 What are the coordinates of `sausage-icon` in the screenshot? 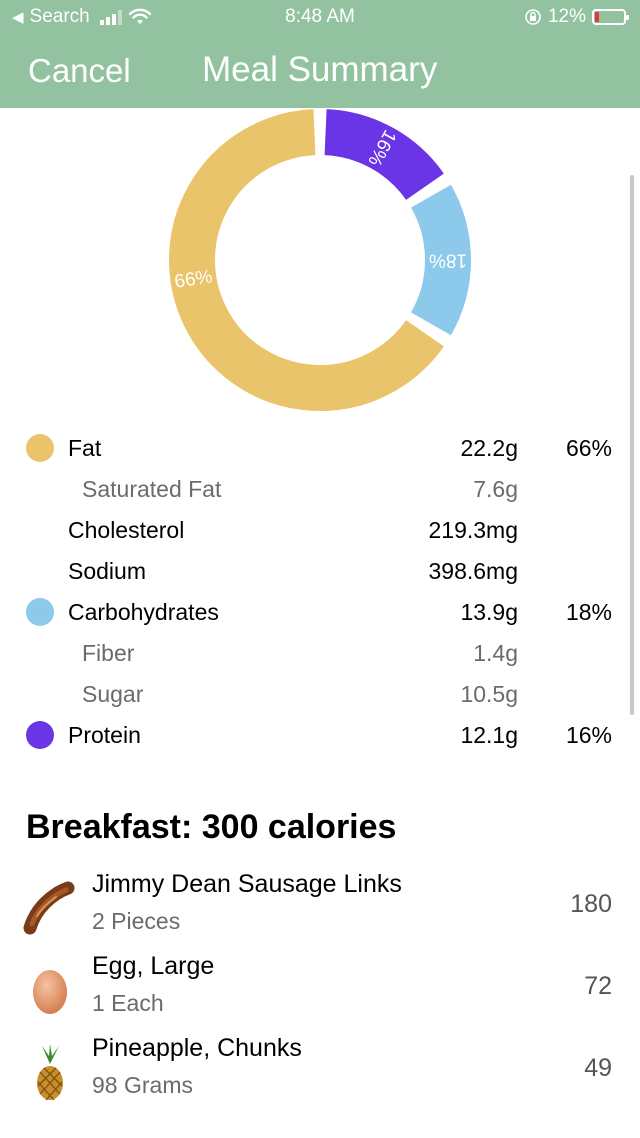 It's located at (49, 908).